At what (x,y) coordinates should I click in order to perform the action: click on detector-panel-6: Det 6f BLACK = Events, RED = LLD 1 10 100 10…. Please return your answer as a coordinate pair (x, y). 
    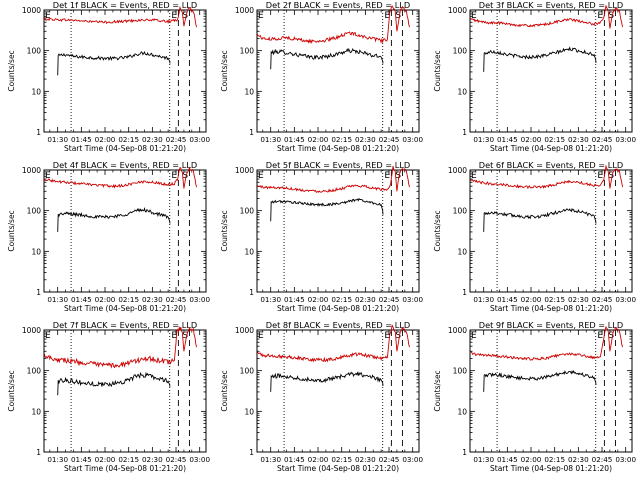
    Looking at the image, I should click on (534, 236).